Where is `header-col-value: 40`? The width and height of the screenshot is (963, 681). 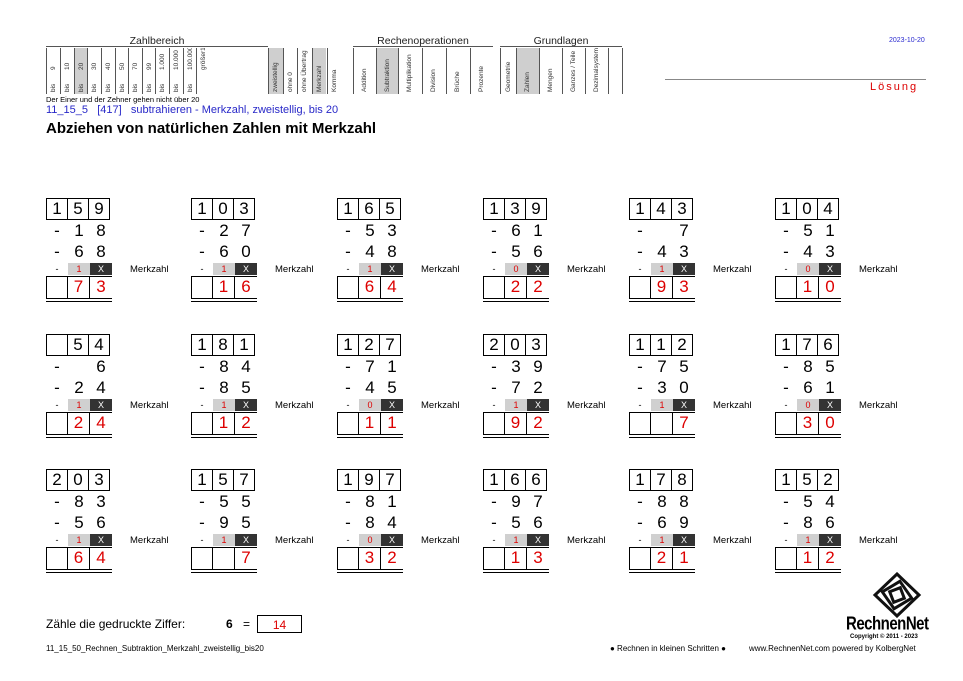
header-col-value: 40 is located at coordinates (108, 66).